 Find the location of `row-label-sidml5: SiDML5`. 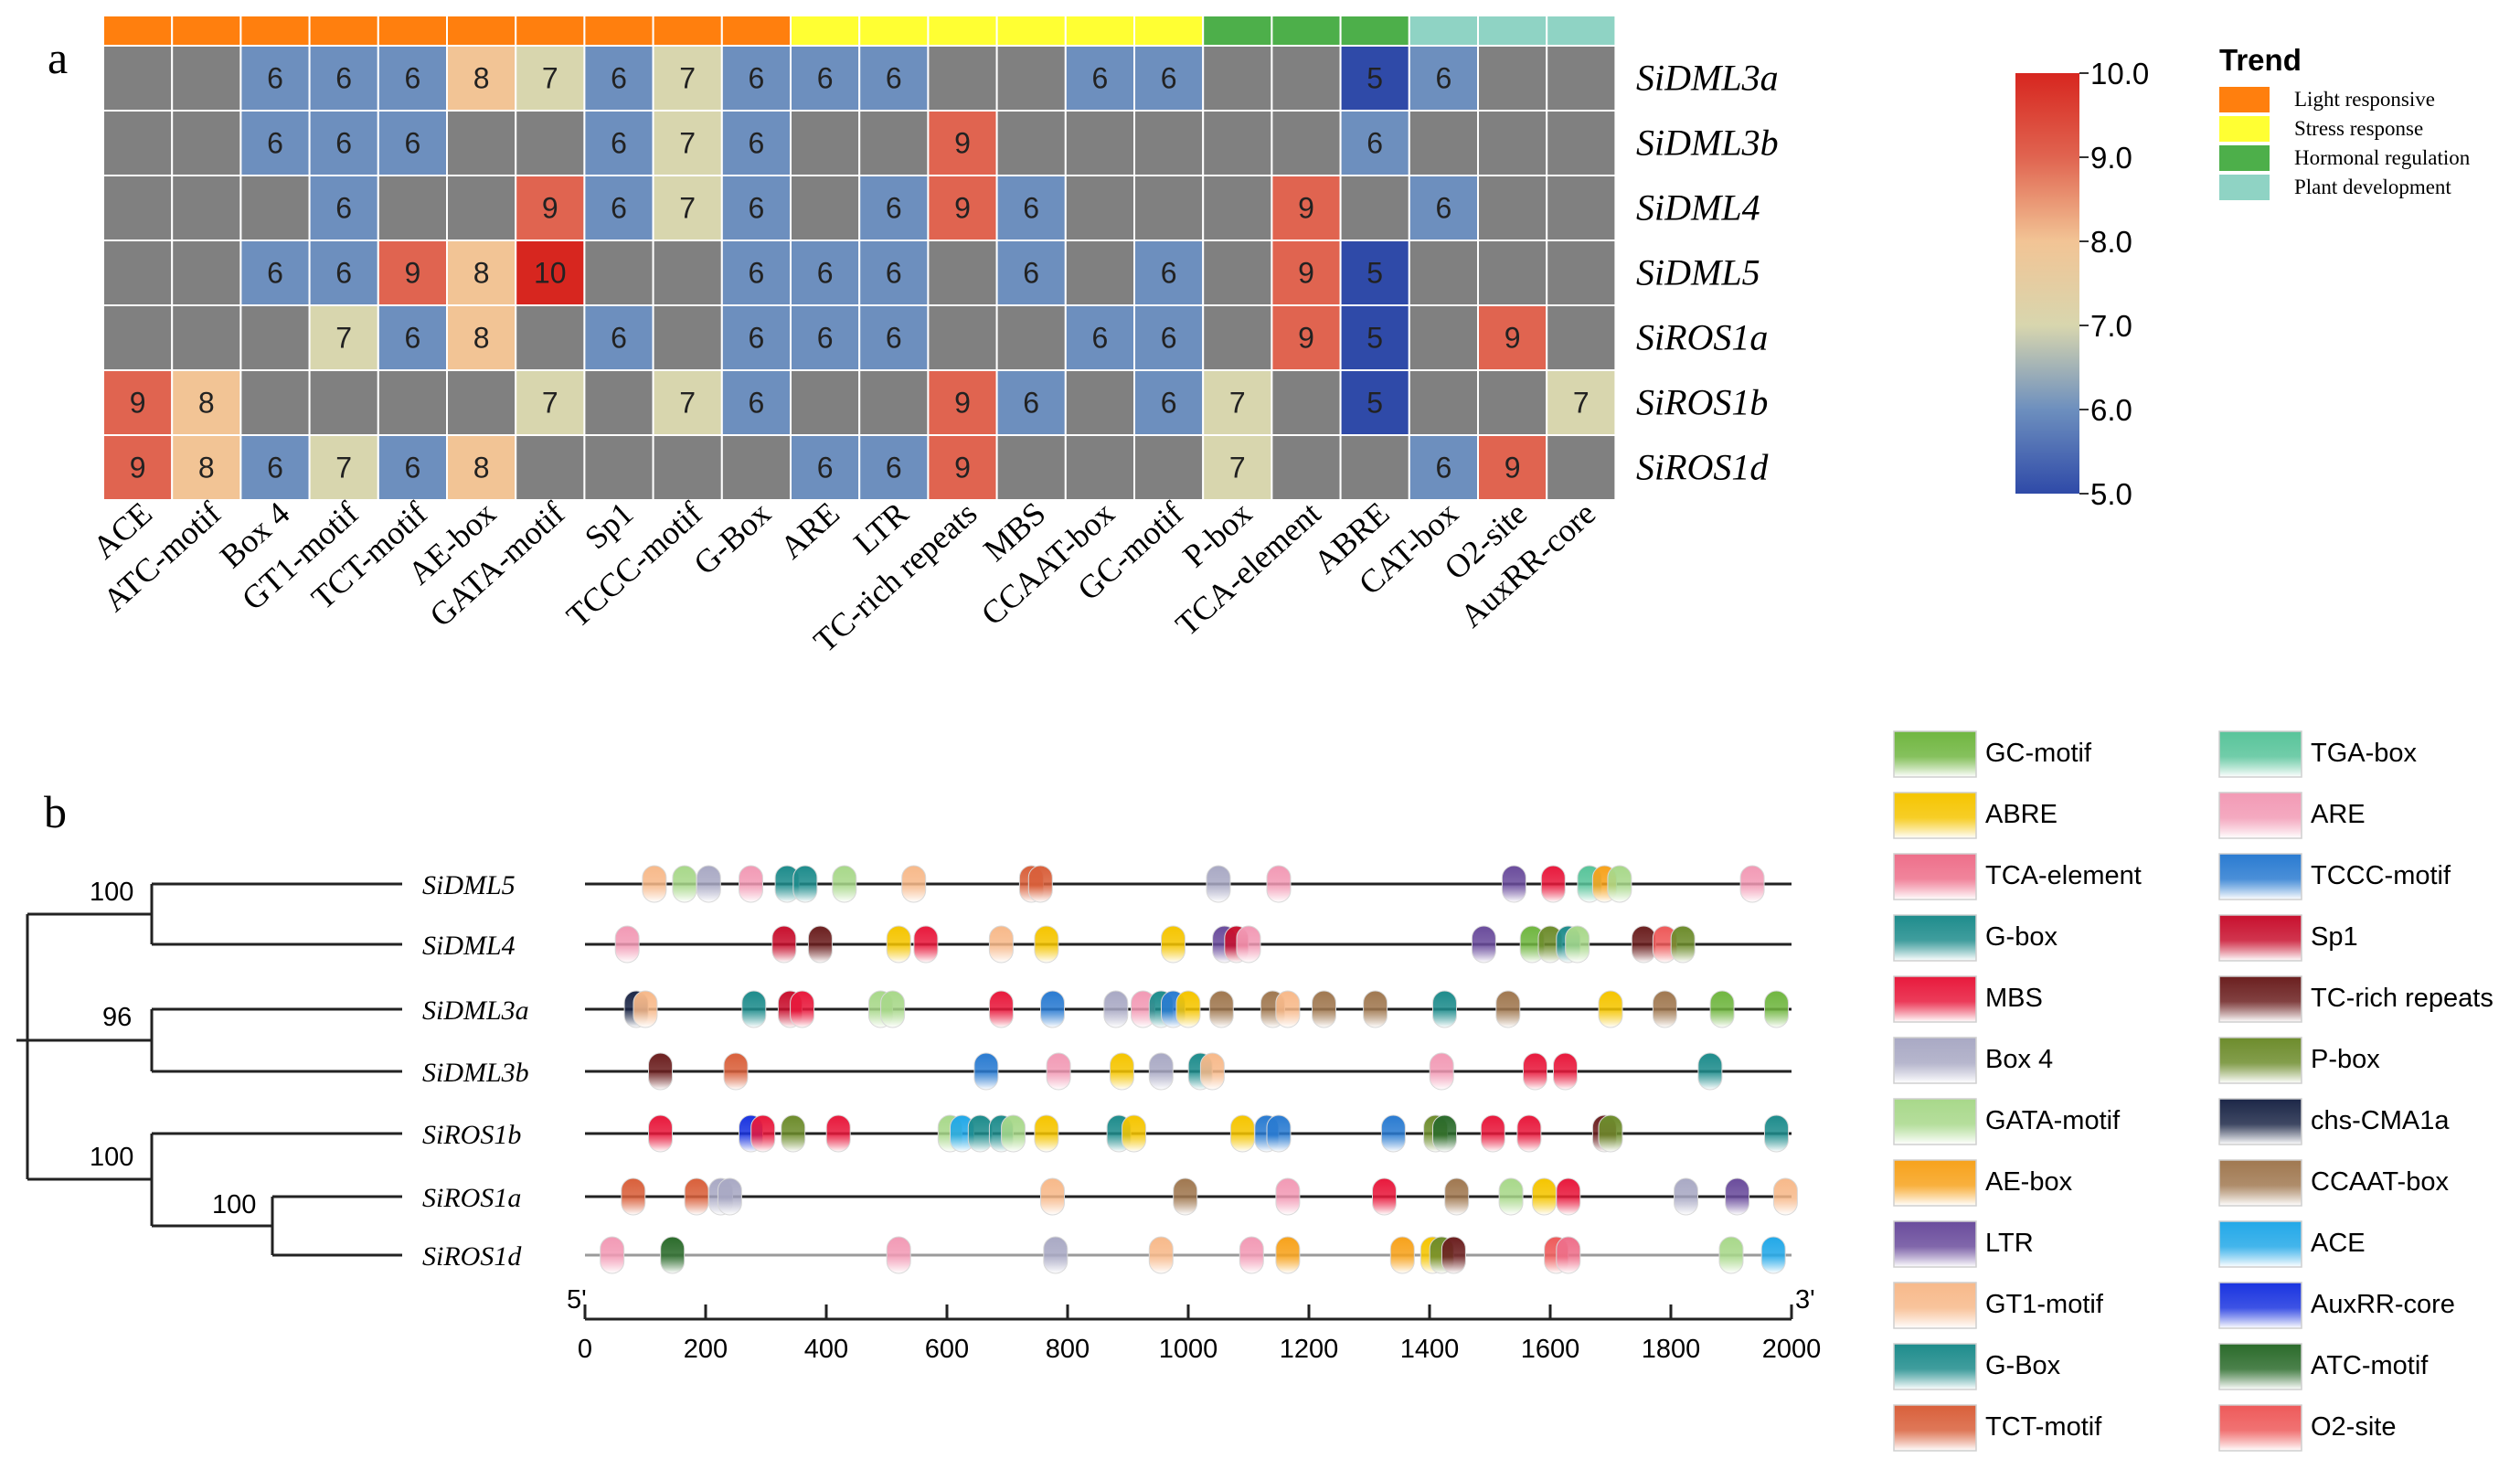

row-label-sidml5: SiDML5 is located at coordinates (1698, 272).